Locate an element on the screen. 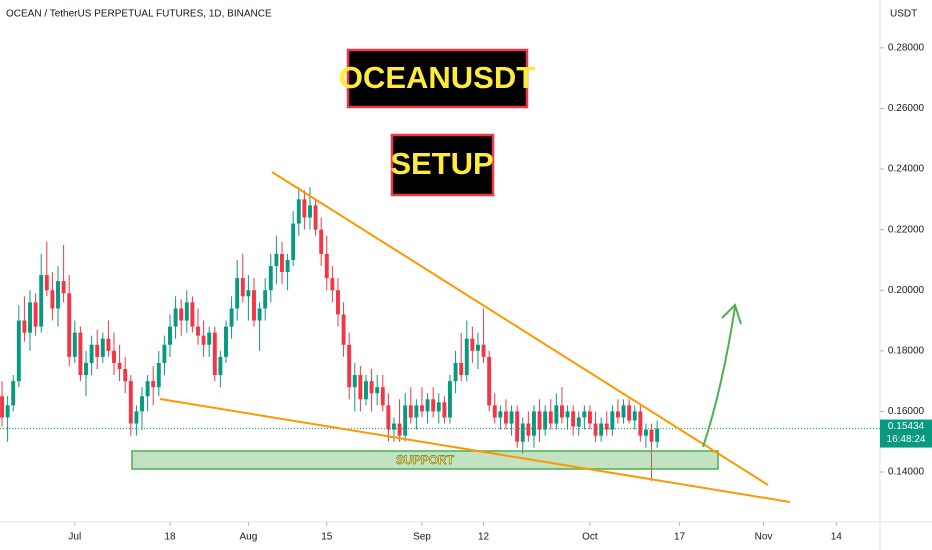  x-tick-label: Jul is located at coordinates (74, 537).